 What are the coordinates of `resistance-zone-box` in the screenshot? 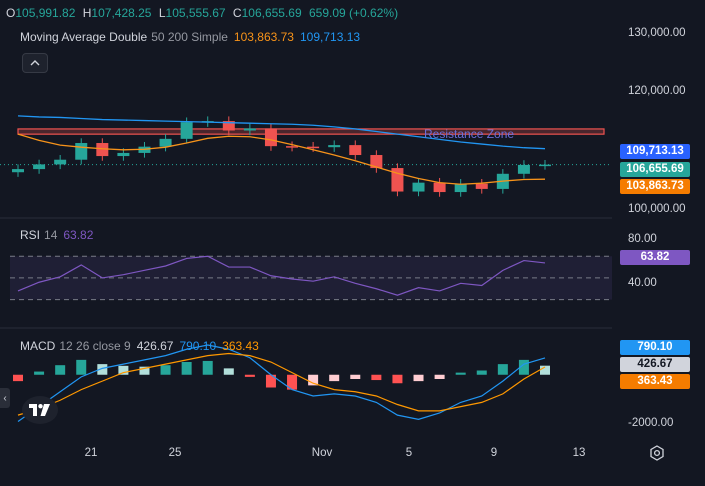 It's located at (311, 131).